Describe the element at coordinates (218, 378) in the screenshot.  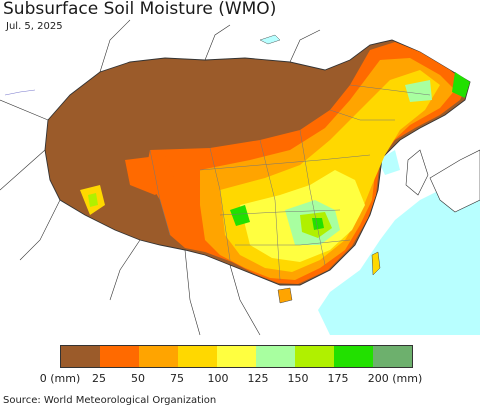
I see `legend-tick-label: 100` at that location.